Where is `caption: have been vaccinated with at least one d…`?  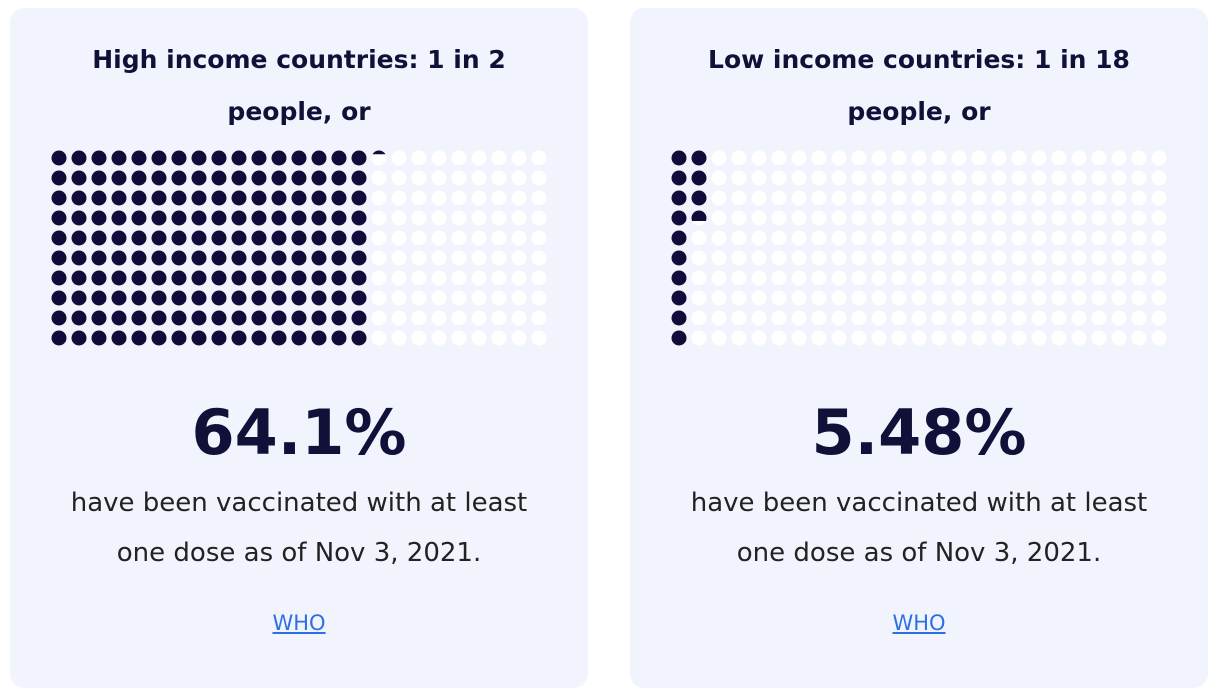
caption: have been vaccinated with at least one d… is located at coordinates (299, 528).